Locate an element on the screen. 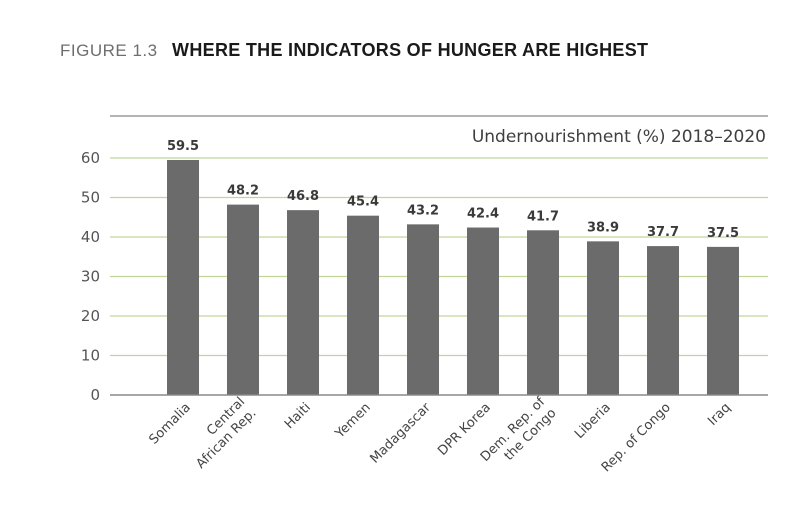  data-label: 43.2 is located at coordinates (423, 210).